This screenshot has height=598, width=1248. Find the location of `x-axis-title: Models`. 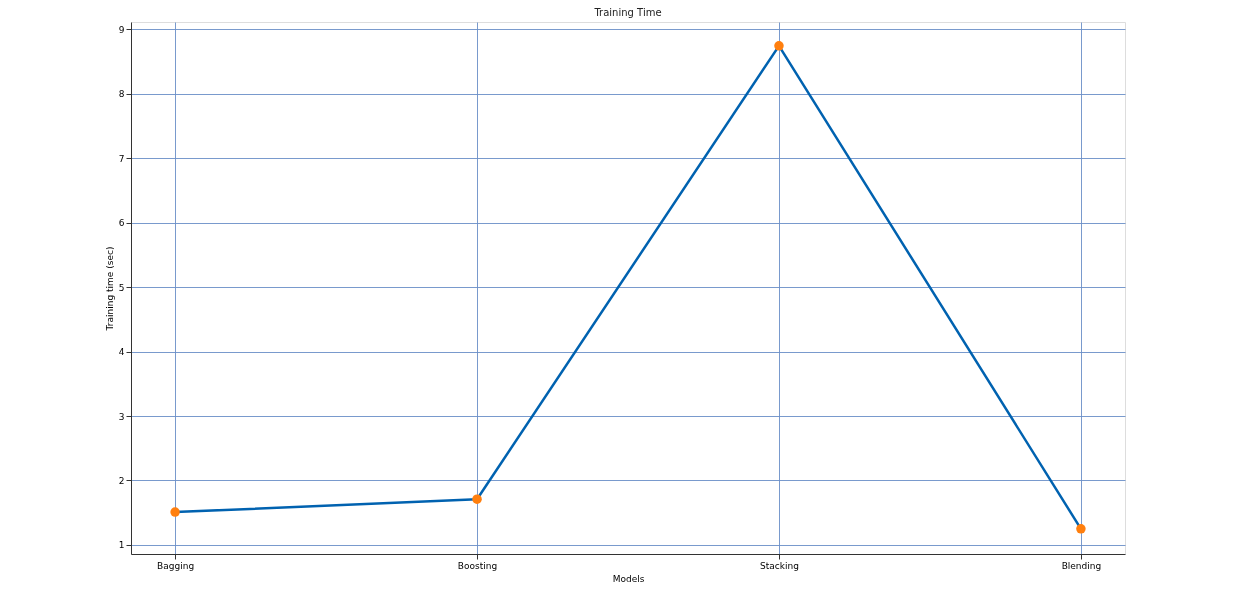

x-axis-title: Models is located at coordinates (628, 578).